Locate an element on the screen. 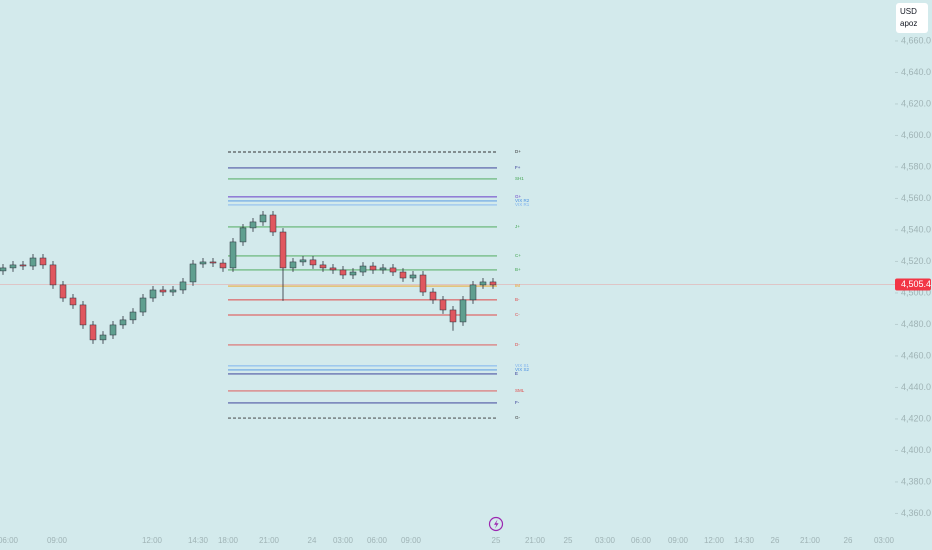 The height and width of the screenshot is (550, 932). level-label: SH1 is located at coordinates (519, 178).